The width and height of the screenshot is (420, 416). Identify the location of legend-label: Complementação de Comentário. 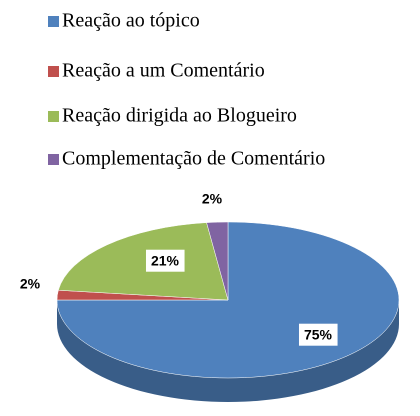
(193, 159).